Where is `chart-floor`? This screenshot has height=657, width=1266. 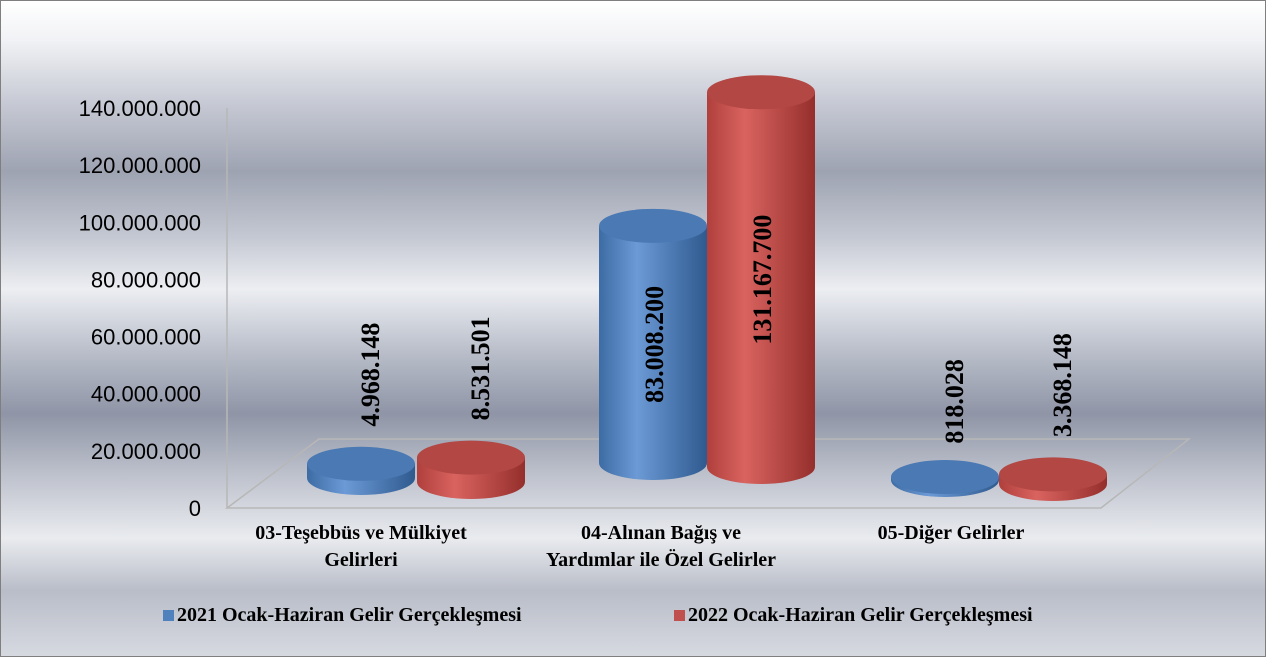 chart-floor is located at coordinates (708, 473).